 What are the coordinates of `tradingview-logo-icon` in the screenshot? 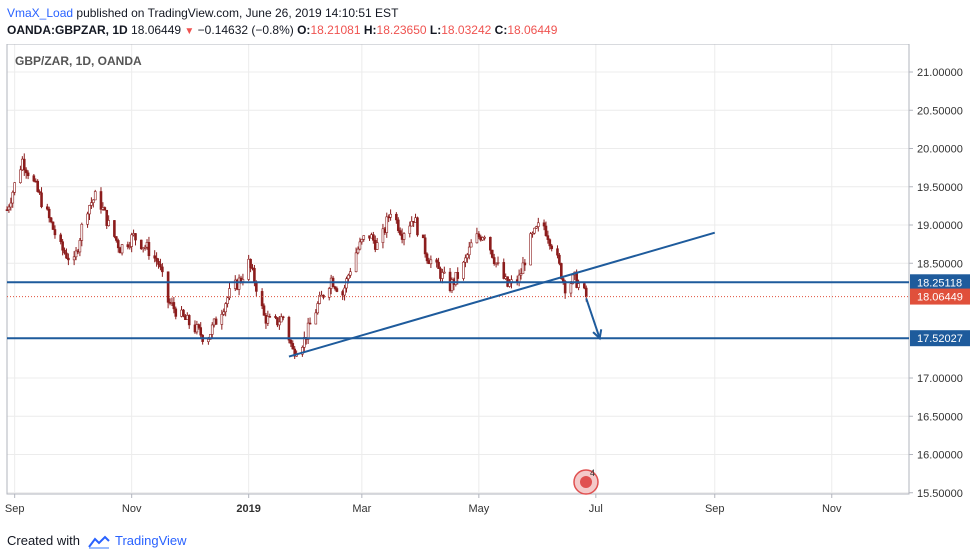 It's located at (98, 542).